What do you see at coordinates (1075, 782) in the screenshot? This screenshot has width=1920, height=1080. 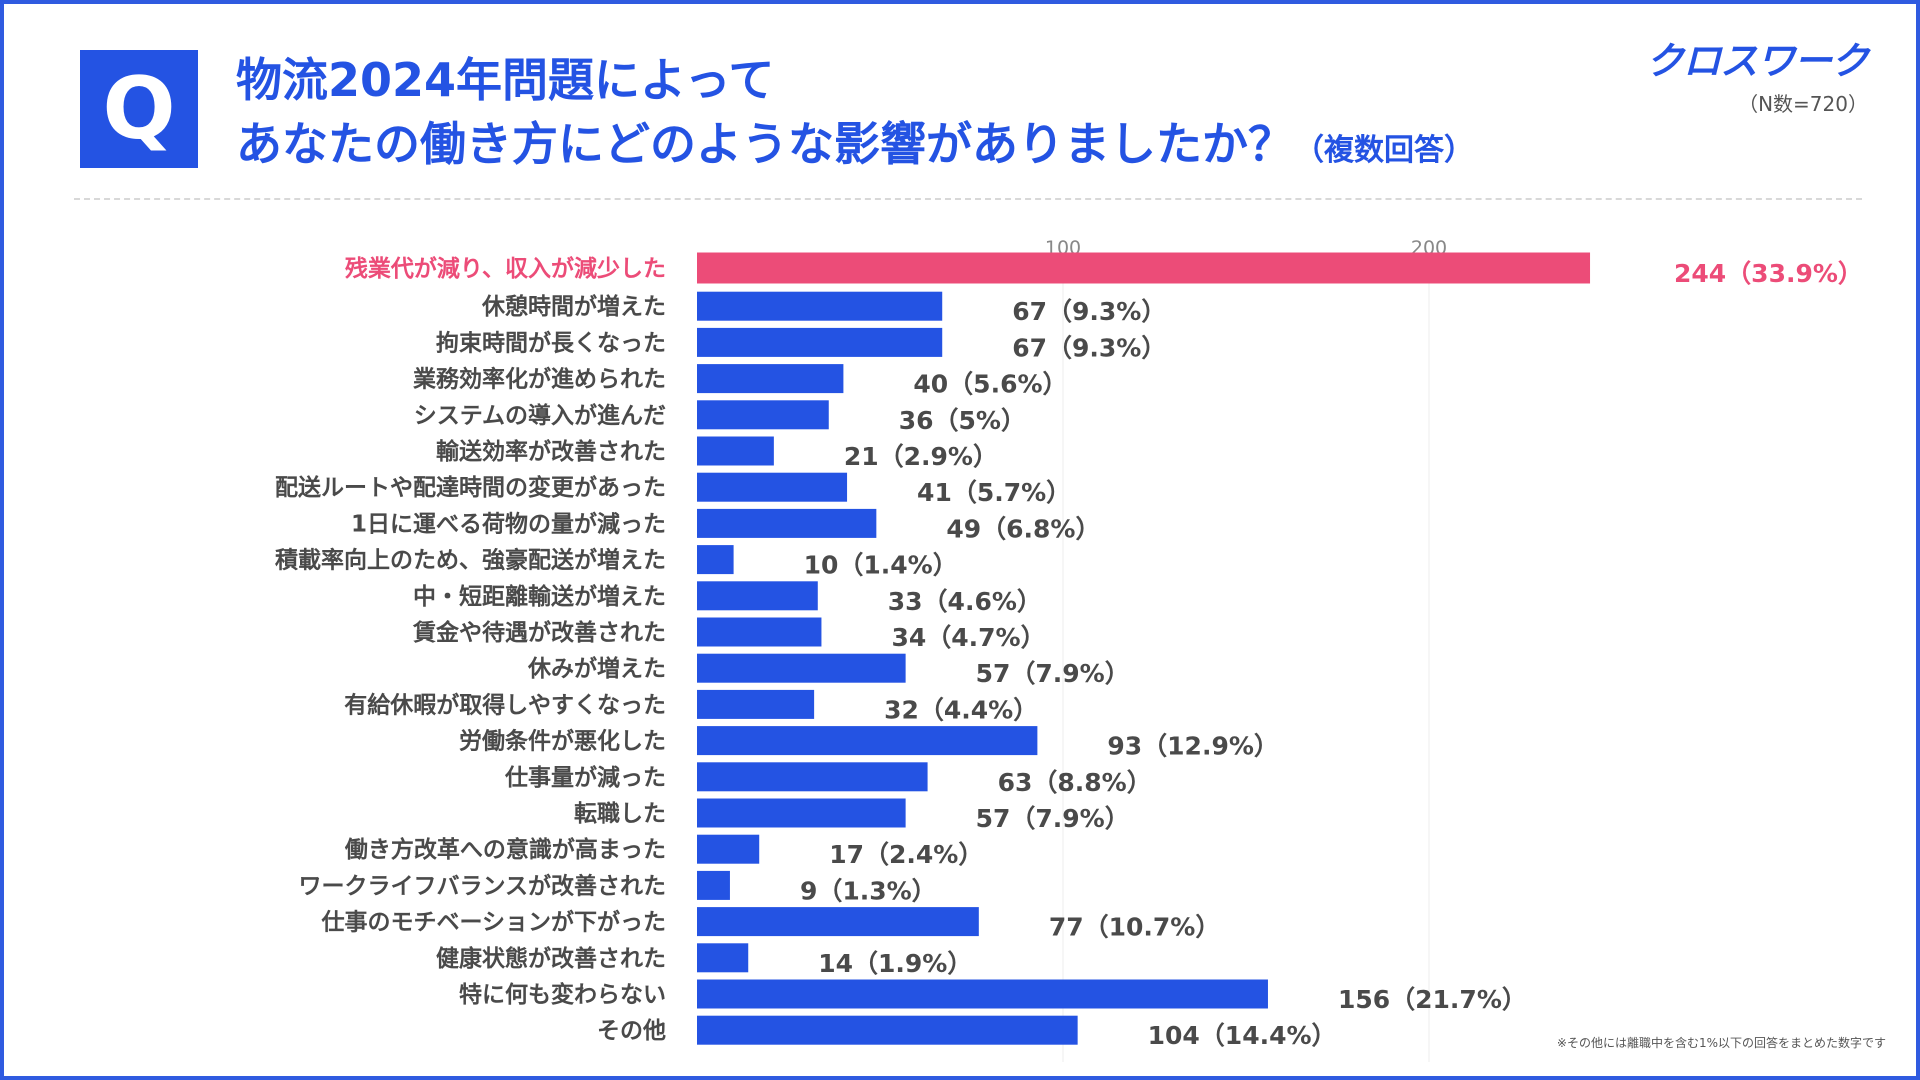 I see `value-label: 63（8.8%）` at bounding box center [1075, 782].